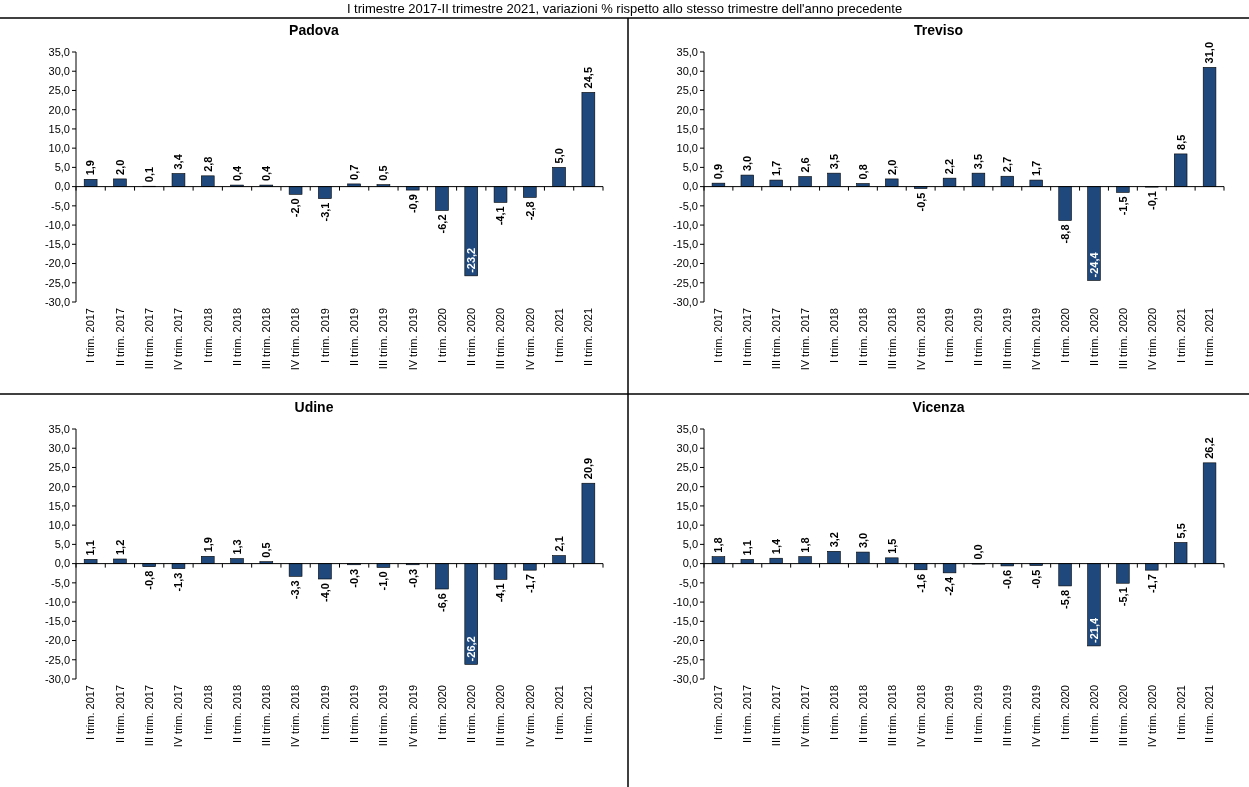 Image resolution: width=1249 pixels, height=787 pixels. I want to click on data-label: 20,9, so click(588, 468).